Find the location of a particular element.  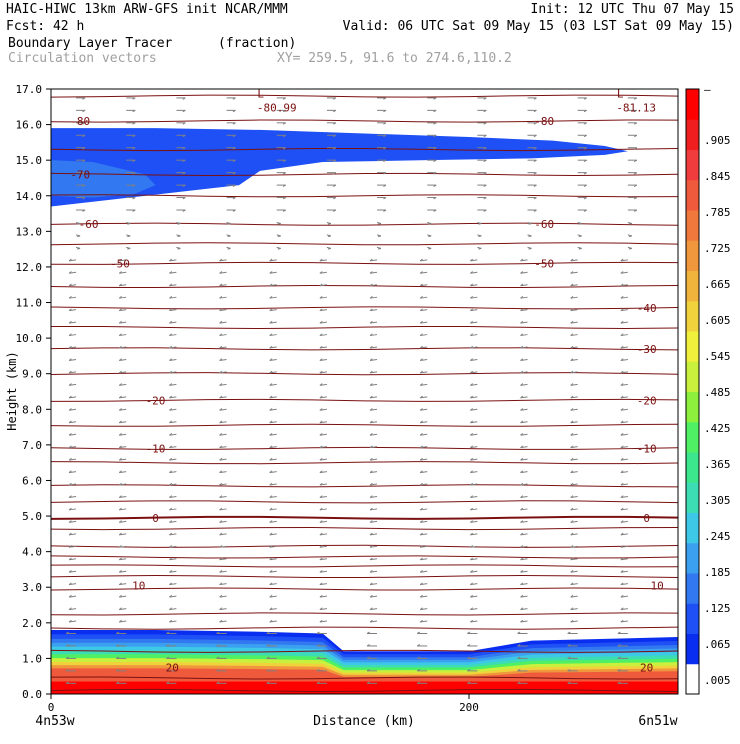

y-tick-label: 0.0 is located at coordinates (32, 694).